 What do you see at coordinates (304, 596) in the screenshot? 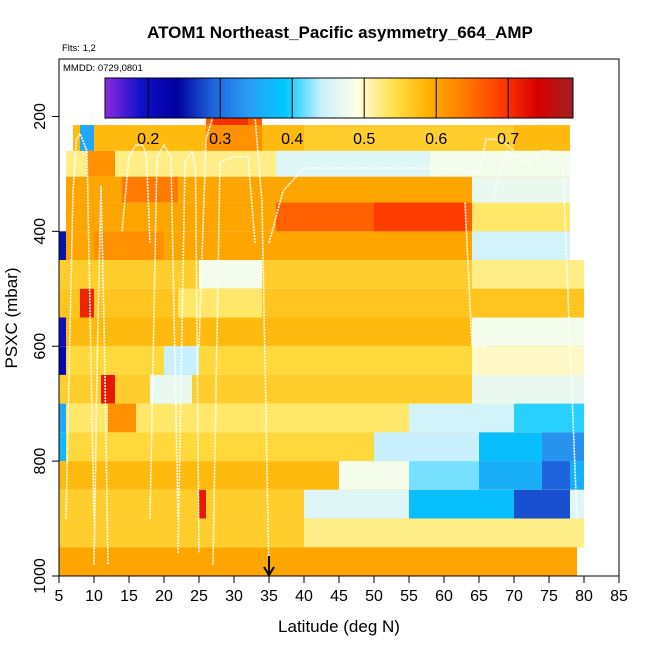
I see `x-tick-label: 40` at bounding box center [304, 596].